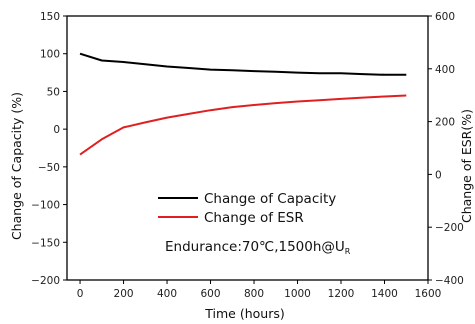 The width and height of the screenshot is (475, 324). What do you see at coordinates (50, 17) in the screenshot?
I see `left-y-tick-label: 150` at bounding box center [50, 17].